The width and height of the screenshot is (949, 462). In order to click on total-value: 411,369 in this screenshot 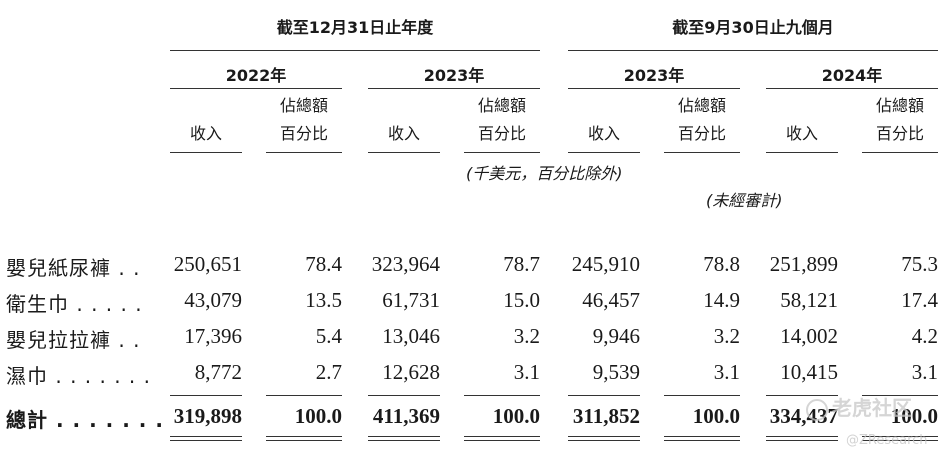, I will do `click(406, 416)`.